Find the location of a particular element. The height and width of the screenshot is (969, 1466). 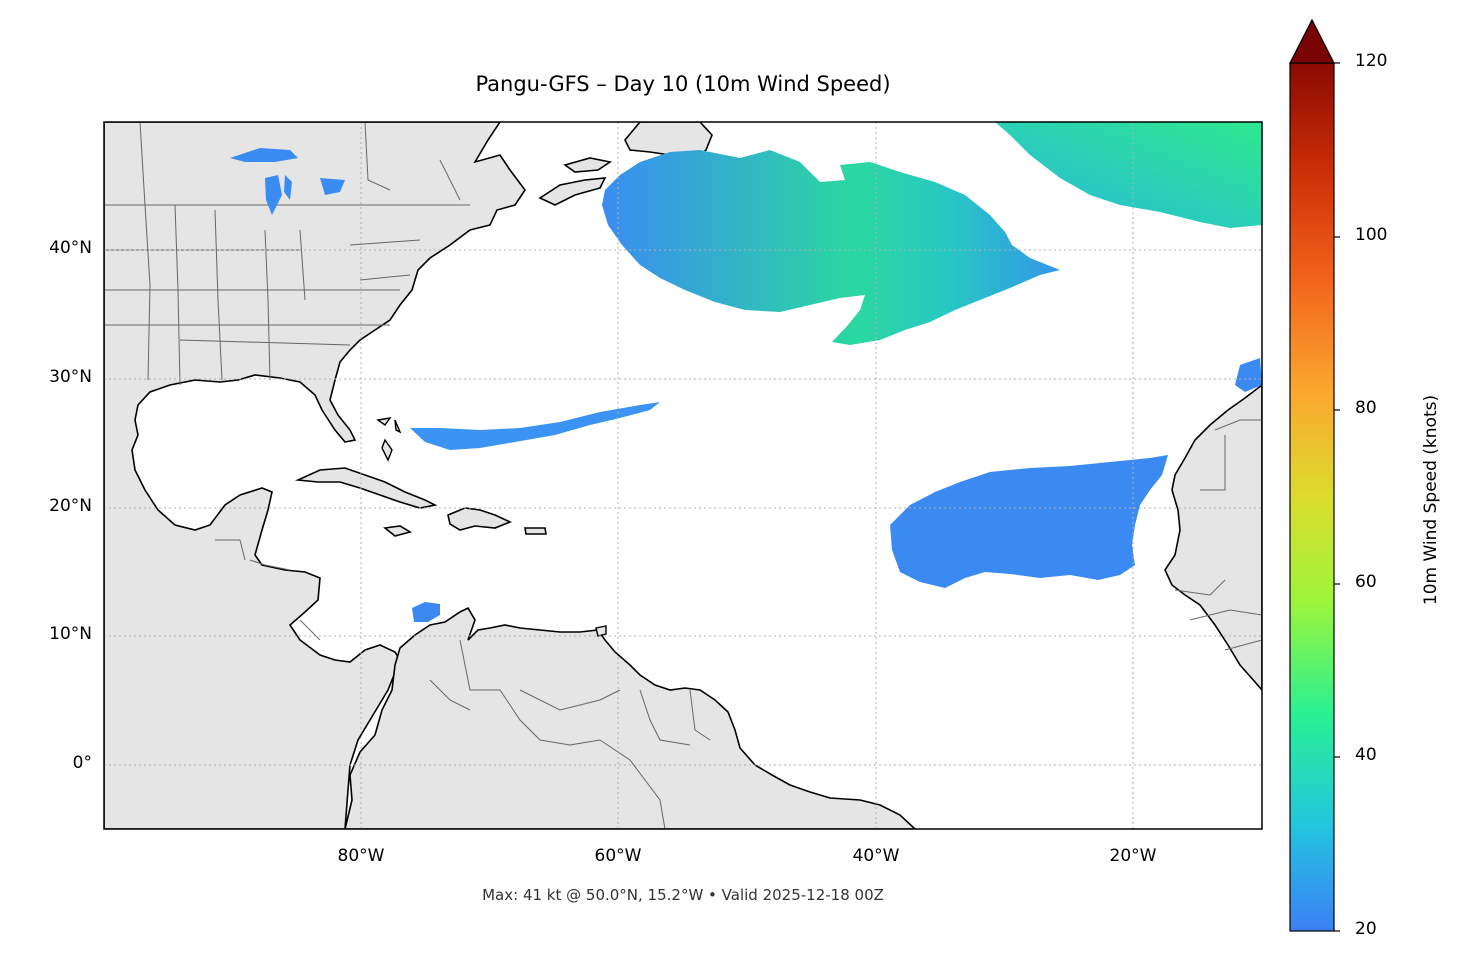

wind-field-caribbean-south is located at coordinates (426, 612).